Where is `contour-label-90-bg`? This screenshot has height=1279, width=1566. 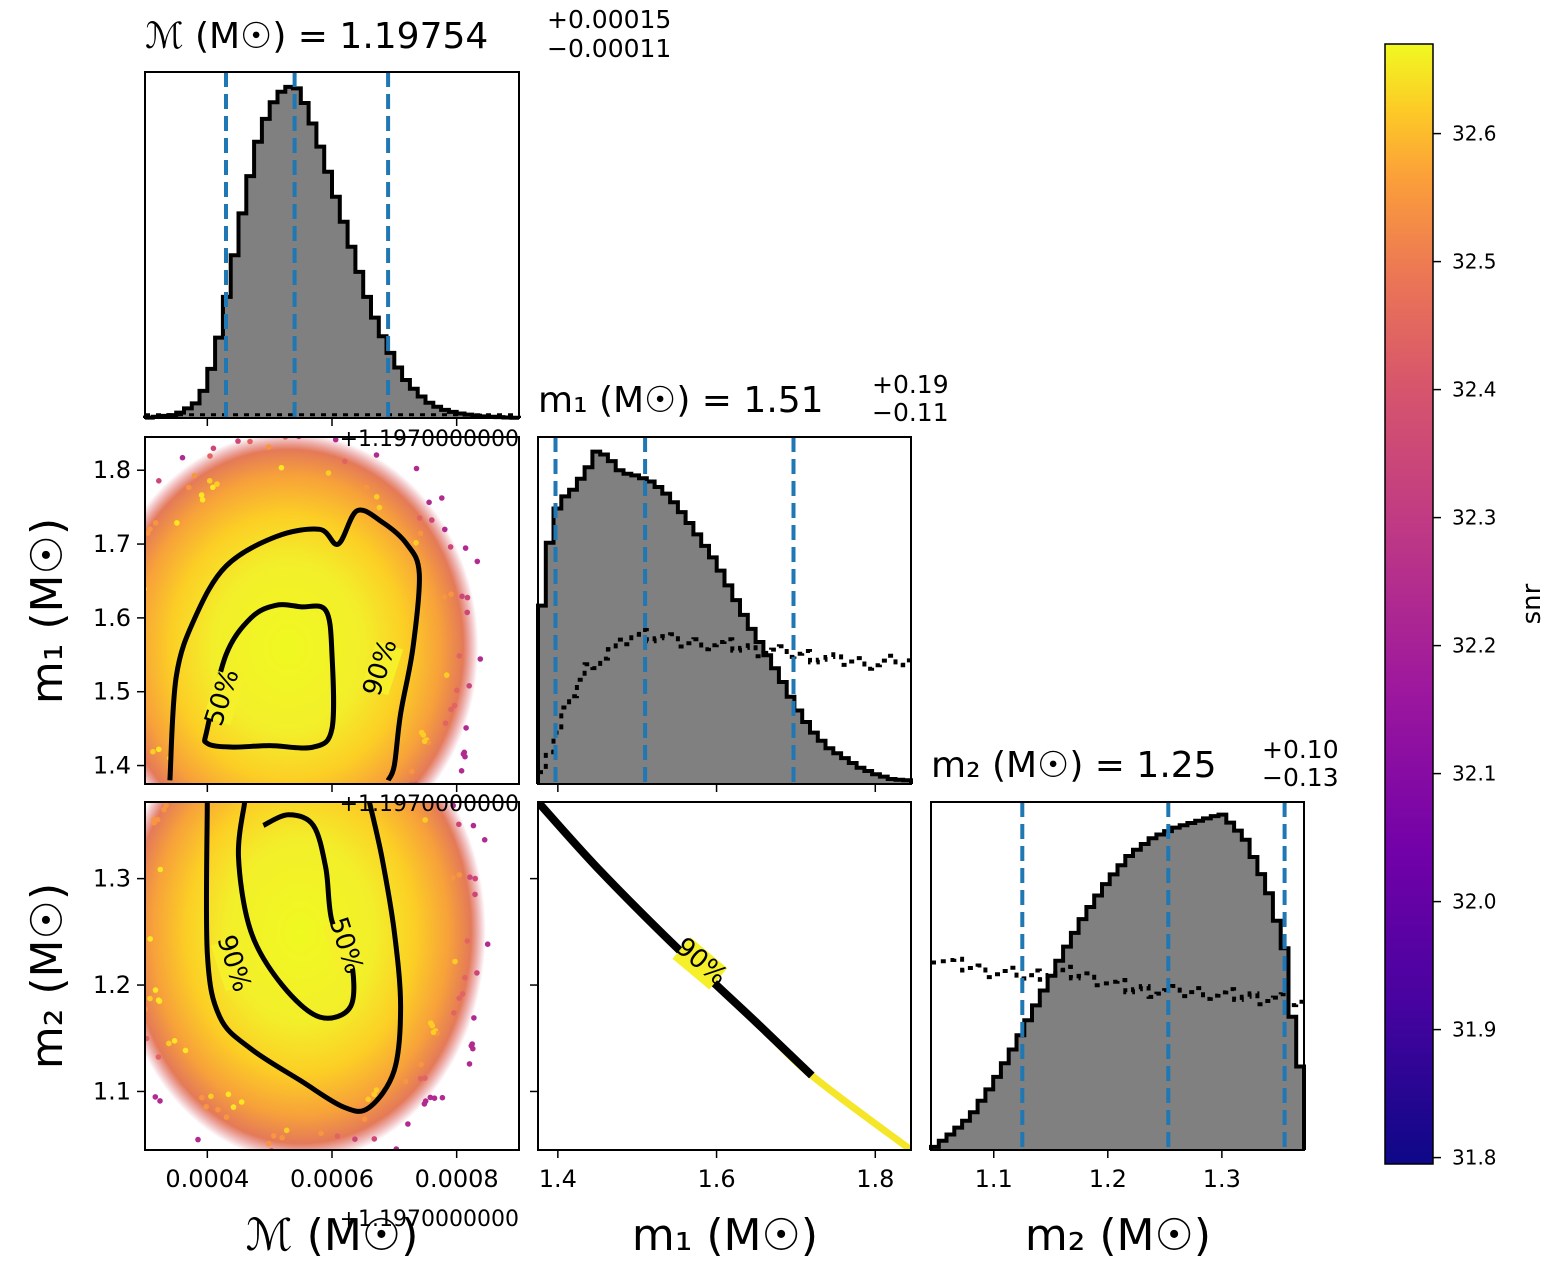
contour-label-90-bg is located at coordinates (231, 964).